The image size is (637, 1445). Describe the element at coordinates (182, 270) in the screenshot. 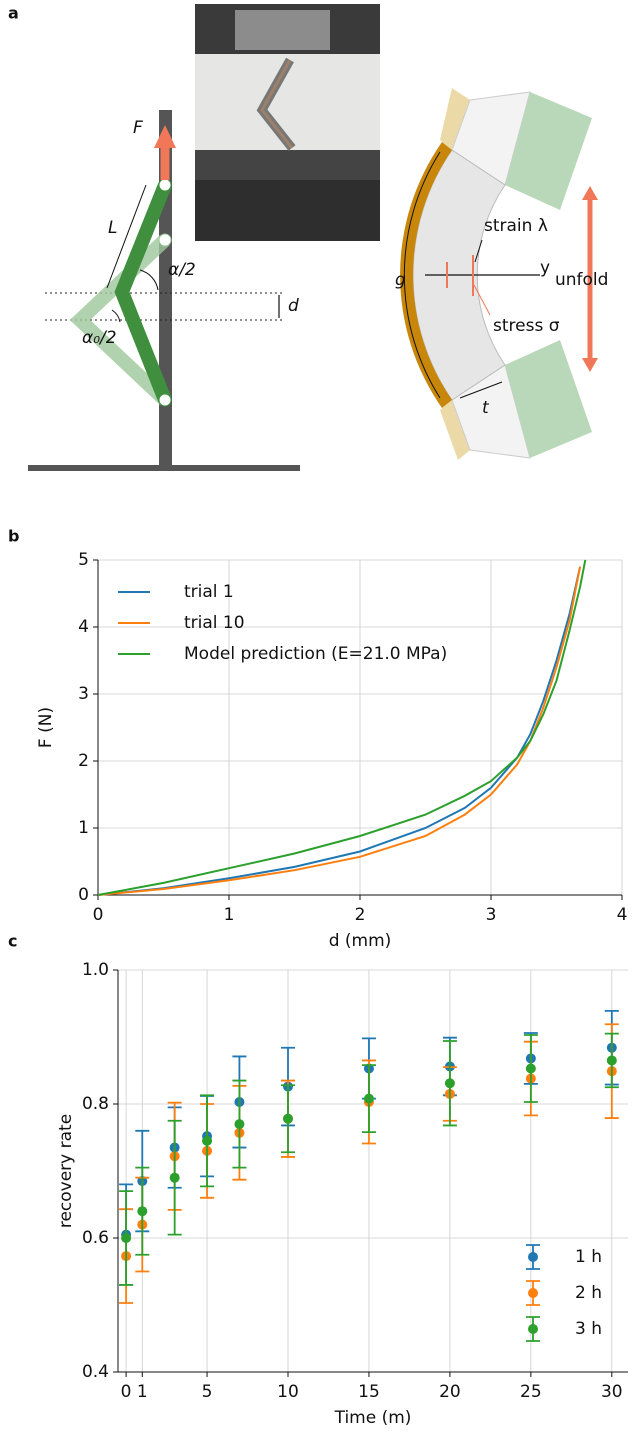

I see `angle-label: α/2` at that location.